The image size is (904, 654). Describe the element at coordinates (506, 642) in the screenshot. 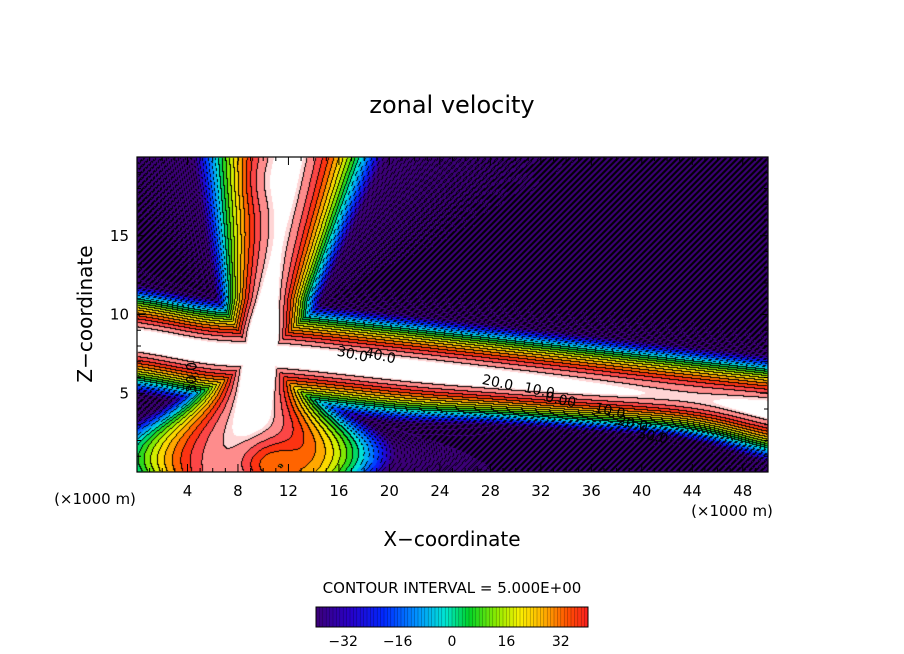

I see `colorbar-tick-label: 16` at that location.